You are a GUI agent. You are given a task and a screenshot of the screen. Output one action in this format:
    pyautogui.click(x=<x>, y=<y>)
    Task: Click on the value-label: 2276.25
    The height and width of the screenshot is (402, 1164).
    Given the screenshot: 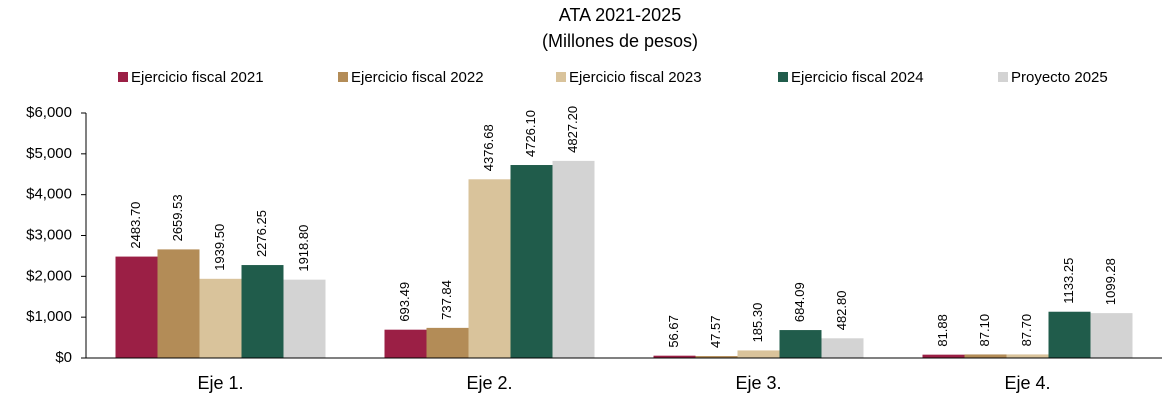 What is the action you would take?
    pyautogui.click(x=261, y=233)
    